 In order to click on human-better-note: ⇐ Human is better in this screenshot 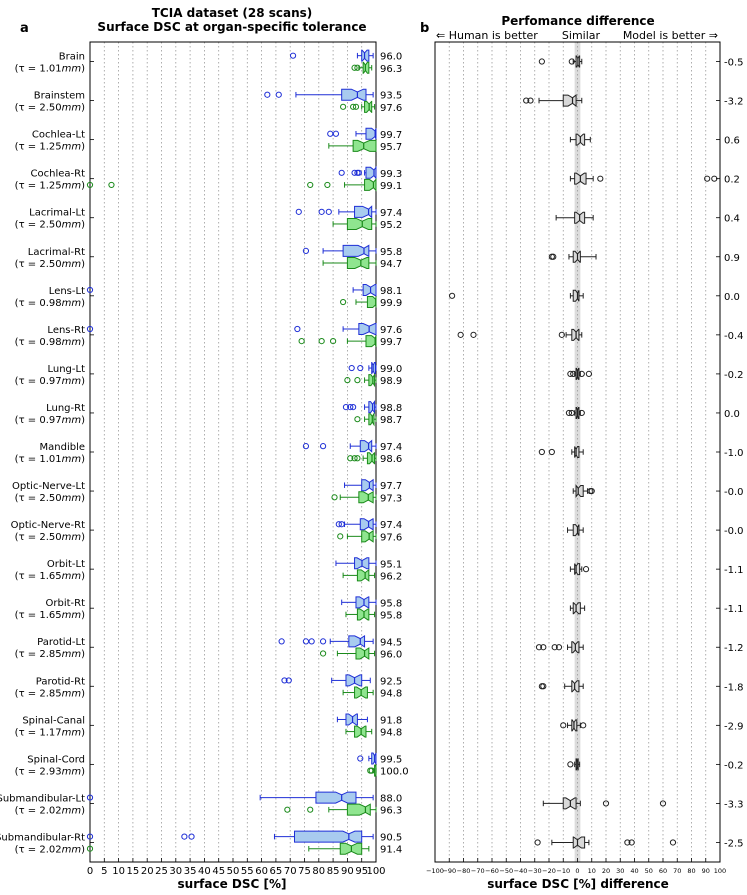, I will do `click(487, 35)`.